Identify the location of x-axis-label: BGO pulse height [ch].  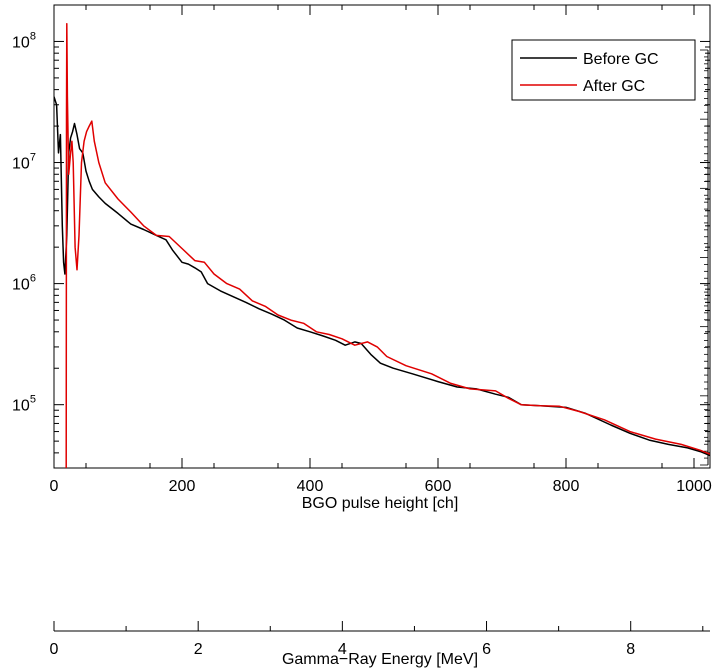
(380, 503).